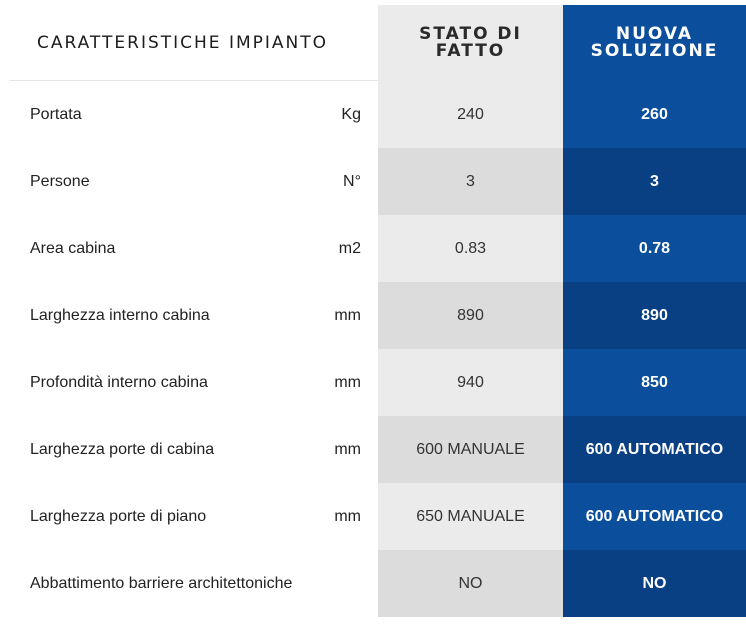 This screenshot has height=626, width=746. What do you see at coordinates (470, 449) in the screenshot?
I see `row-old-value: 600 MANUALE` at bounding box center [470, 449].